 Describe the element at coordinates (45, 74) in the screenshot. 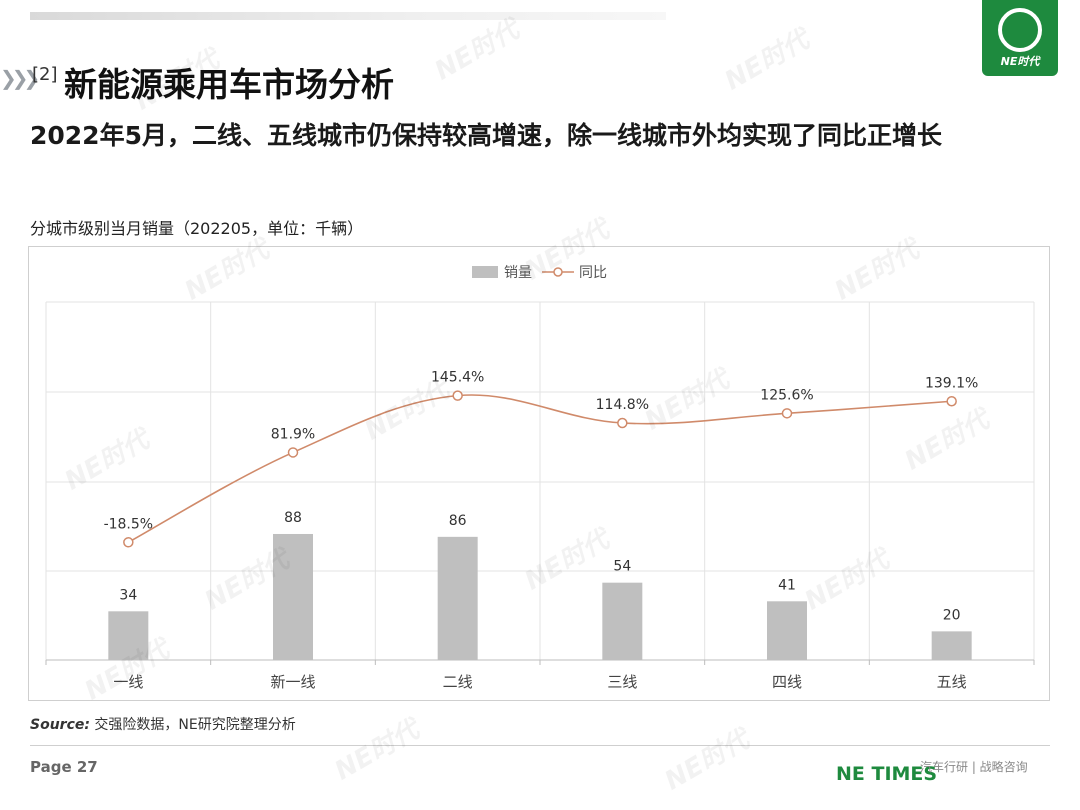

I see `section-number: [2]` at that location.